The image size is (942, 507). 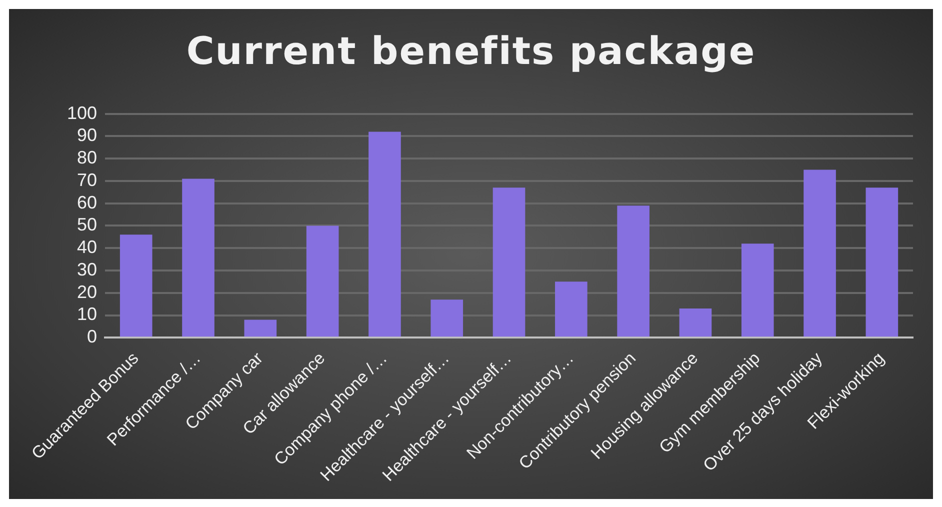 I want to click on y-tick-label: 30, so click(x=87, y=269).